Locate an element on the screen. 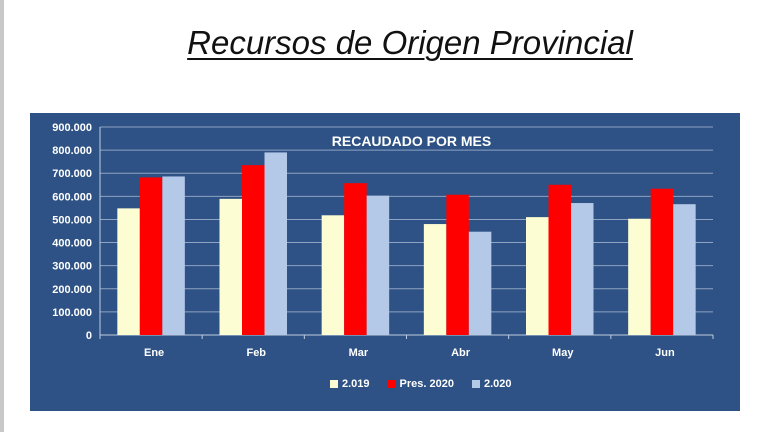 The image size is (768, 432). legend-item-2020: 2.020 is located at coordinates (491, 384).